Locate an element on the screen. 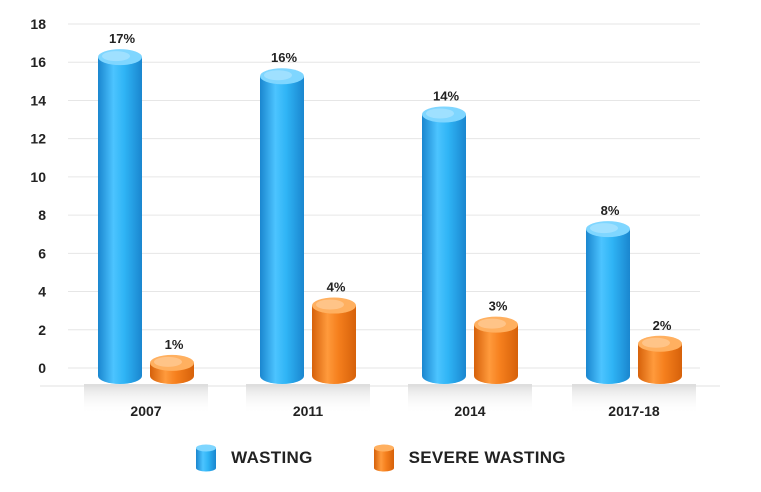 Image resolution: width=761 pixels, height=492 pixels. legend-swatch-wasting-body is located at coordinates (206, 460).